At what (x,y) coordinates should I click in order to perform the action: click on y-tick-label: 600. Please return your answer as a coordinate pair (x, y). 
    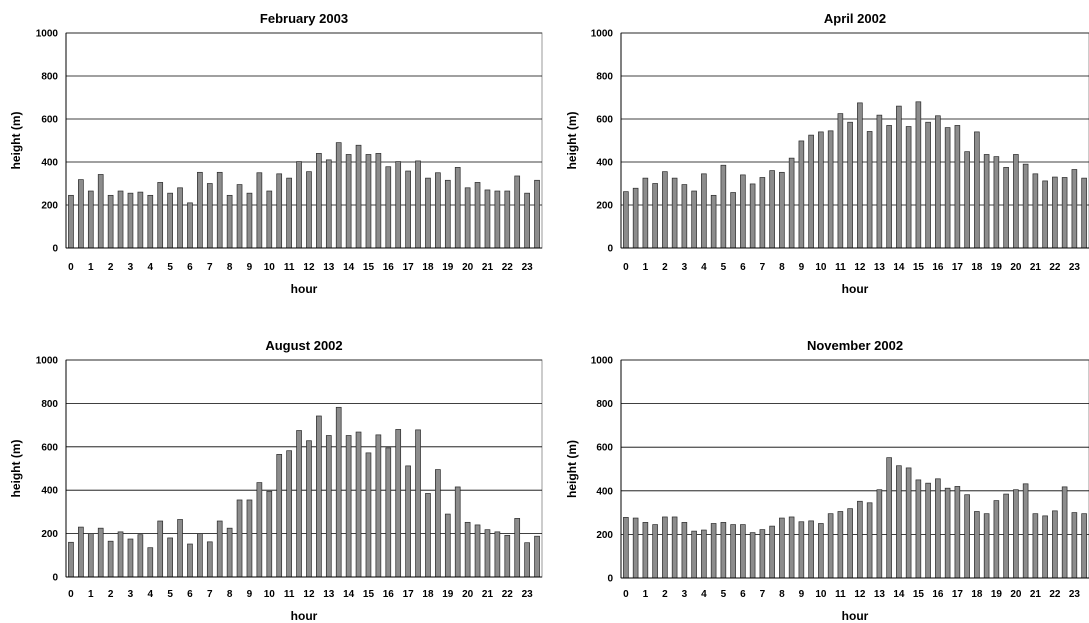
    Looking at the image, I should click on (49, 120).